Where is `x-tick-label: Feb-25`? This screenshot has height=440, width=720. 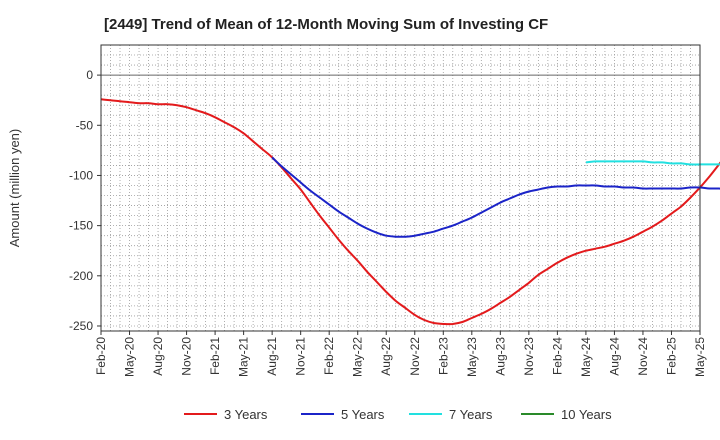
x-tick-label: Feb-25 is located at coordinates (671, 356).